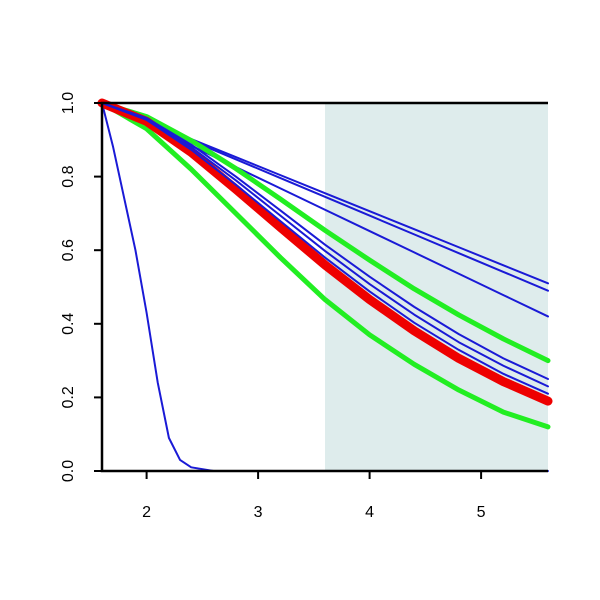 The width and height of the screenshot is (600, 600). What do you see at coordinates (68, 176) in the screenshot?
I see `y-tick-label: 0.8` at bounding box center [68, 176].